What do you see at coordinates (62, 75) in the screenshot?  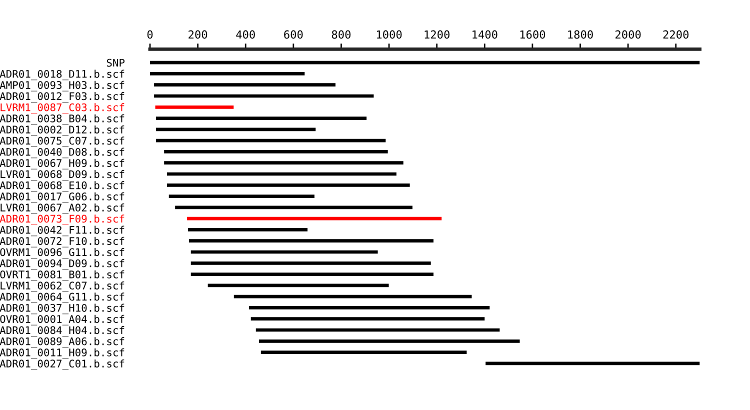 I see `y-tick-label: ADR01_0018_D11.b.scf` at bounding box center [62, 75].